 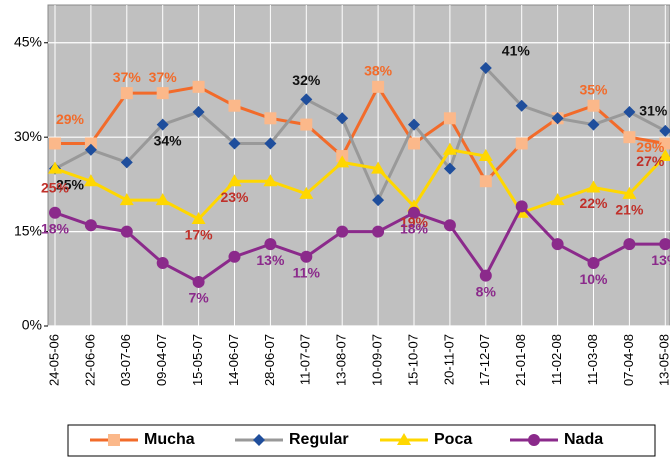 I want to click on data-label: 22%, so click(x=593, y=203).